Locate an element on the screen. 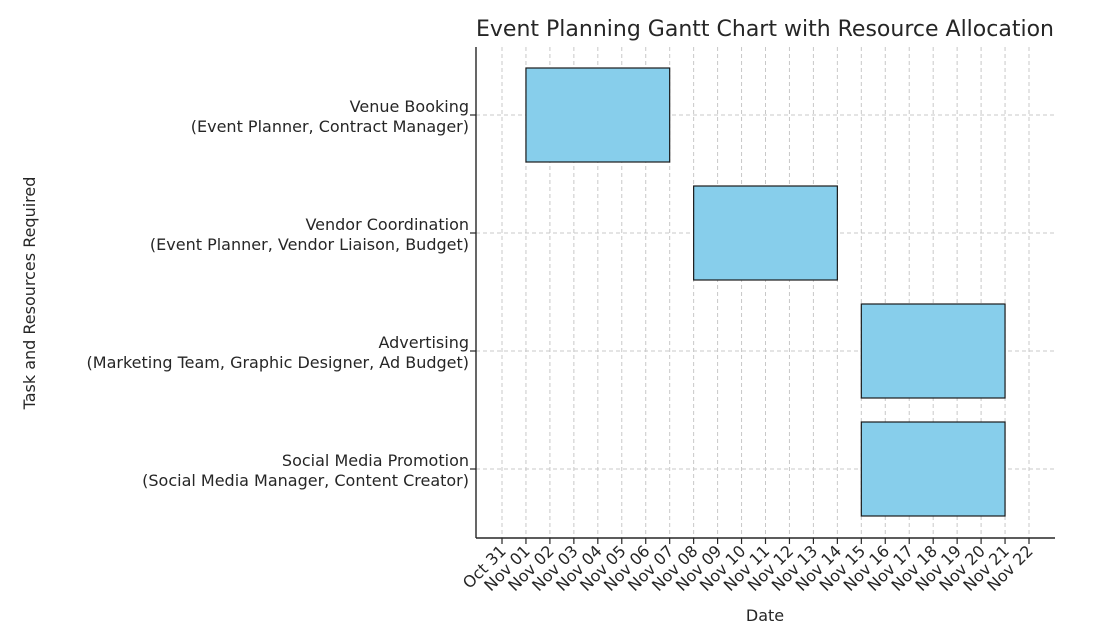 The height and width of the screenshot is (641, 1120). y-tick-task-label: Venue Booking is located at coordinates (409, 106).